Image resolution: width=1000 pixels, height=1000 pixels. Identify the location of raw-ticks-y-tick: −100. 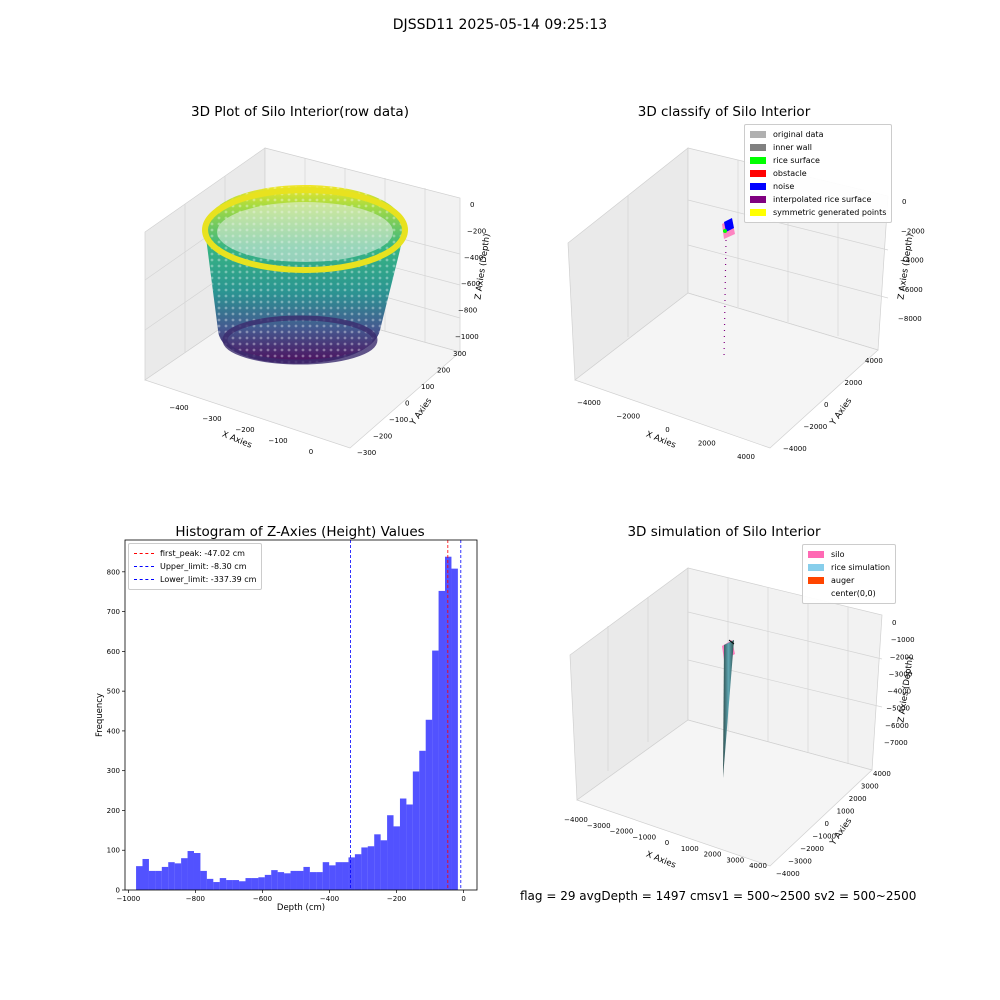
(398, 420).